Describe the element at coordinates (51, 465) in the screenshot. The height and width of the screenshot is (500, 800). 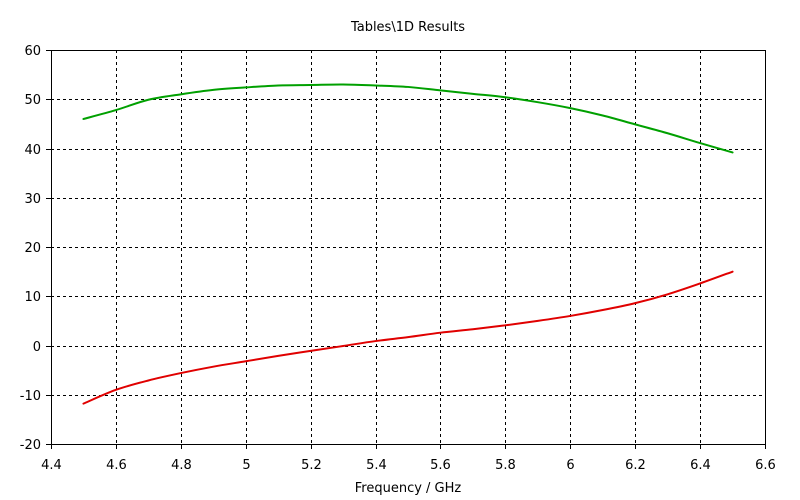
I see `x-tick-label: 4.4` at that location.